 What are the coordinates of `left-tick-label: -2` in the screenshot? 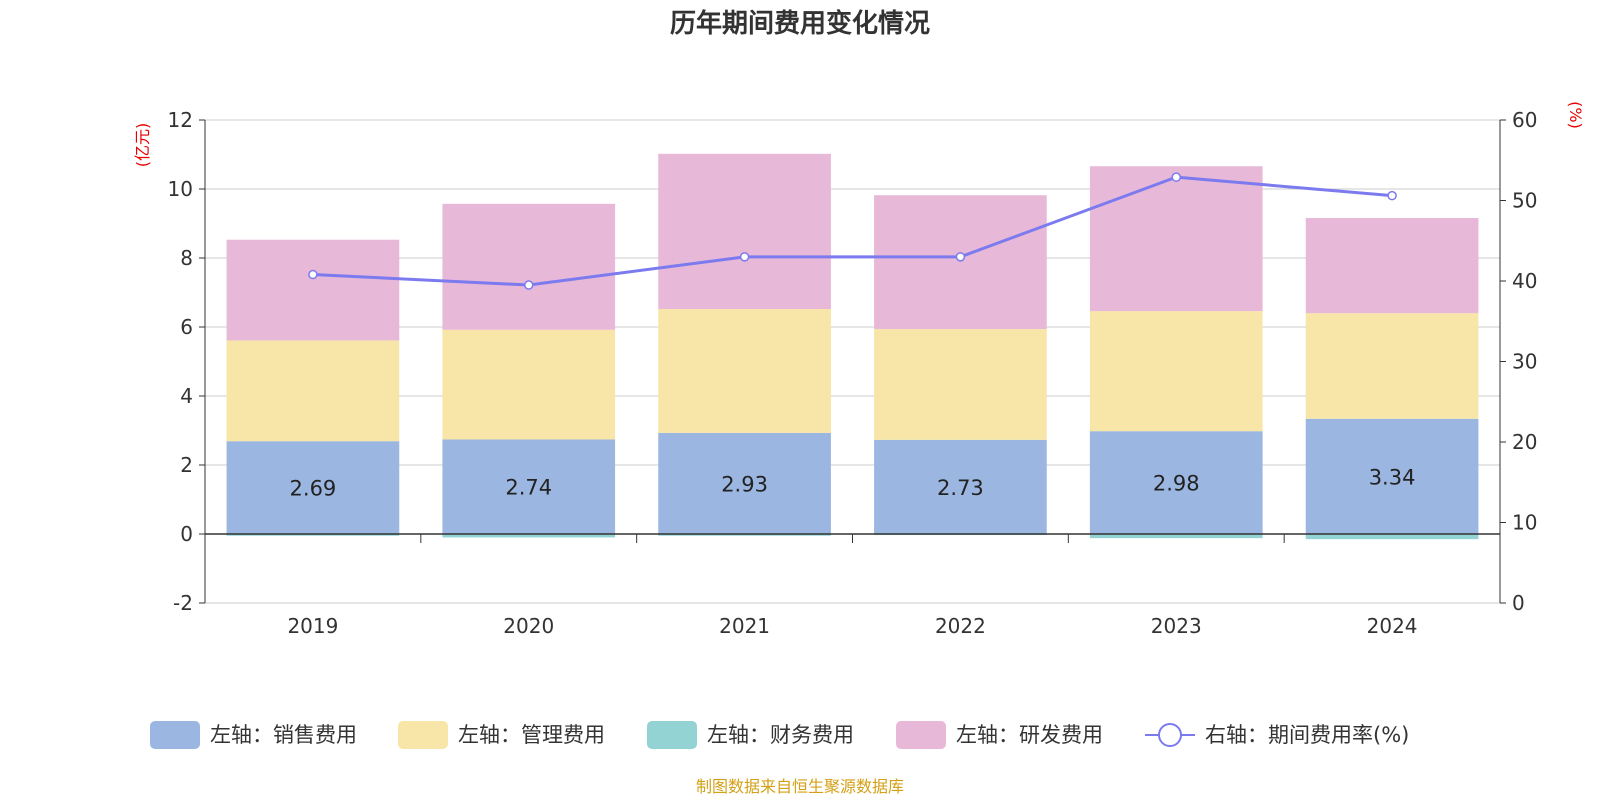 It's located at (183, 603).